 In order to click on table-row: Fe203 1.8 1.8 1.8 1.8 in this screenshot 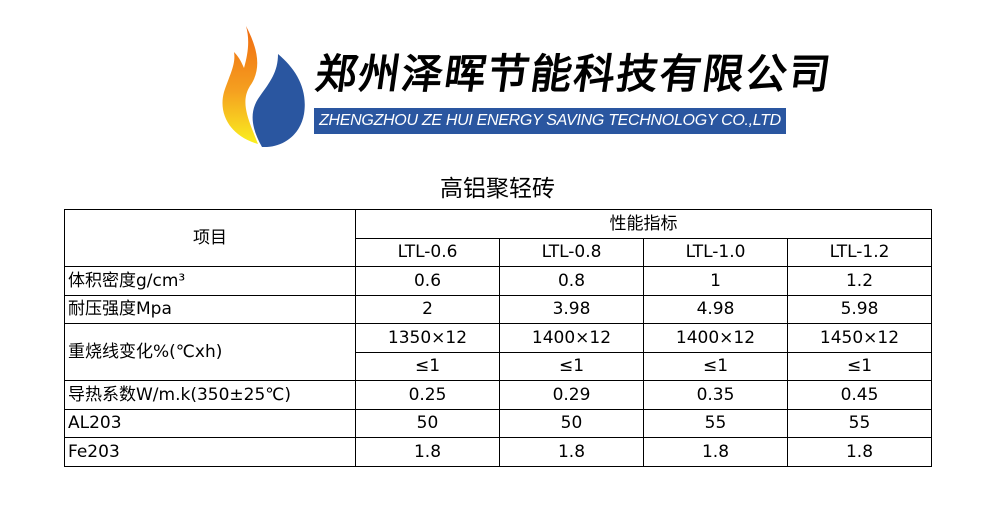, I will do `click(498, 452)`.